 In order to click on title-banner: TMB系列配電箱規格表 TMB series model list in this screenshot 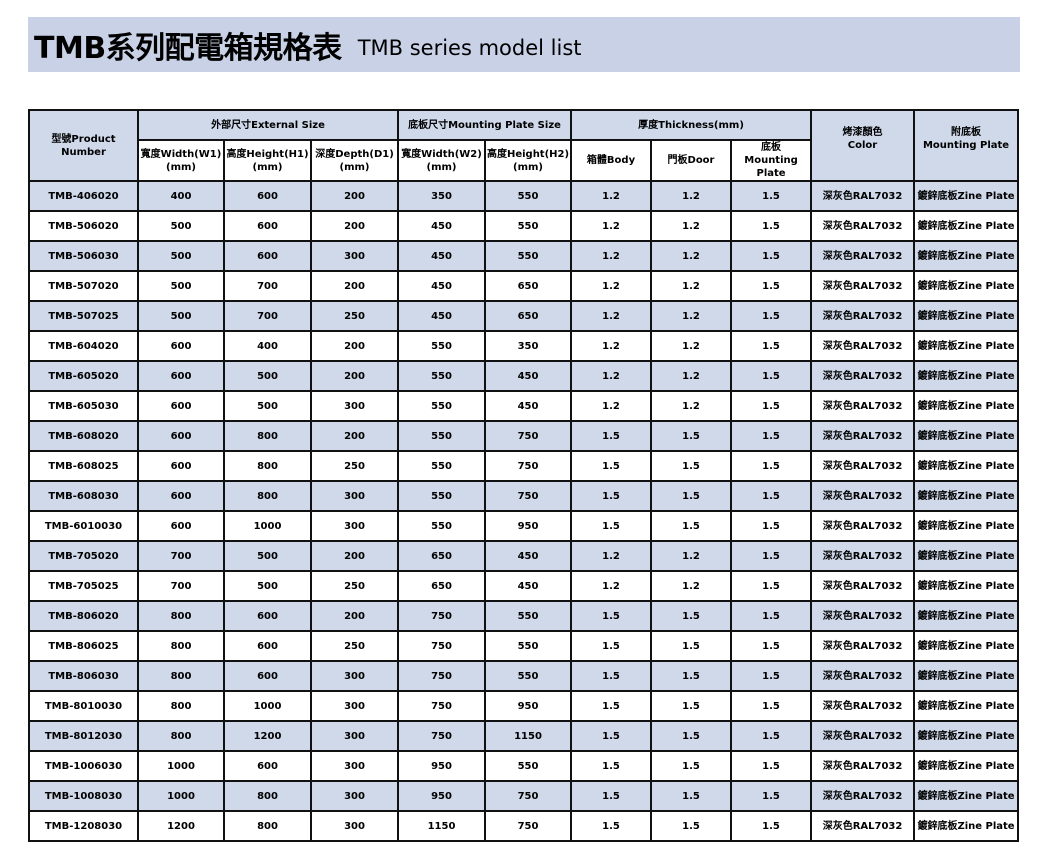, I will do `click(524, 44)`.